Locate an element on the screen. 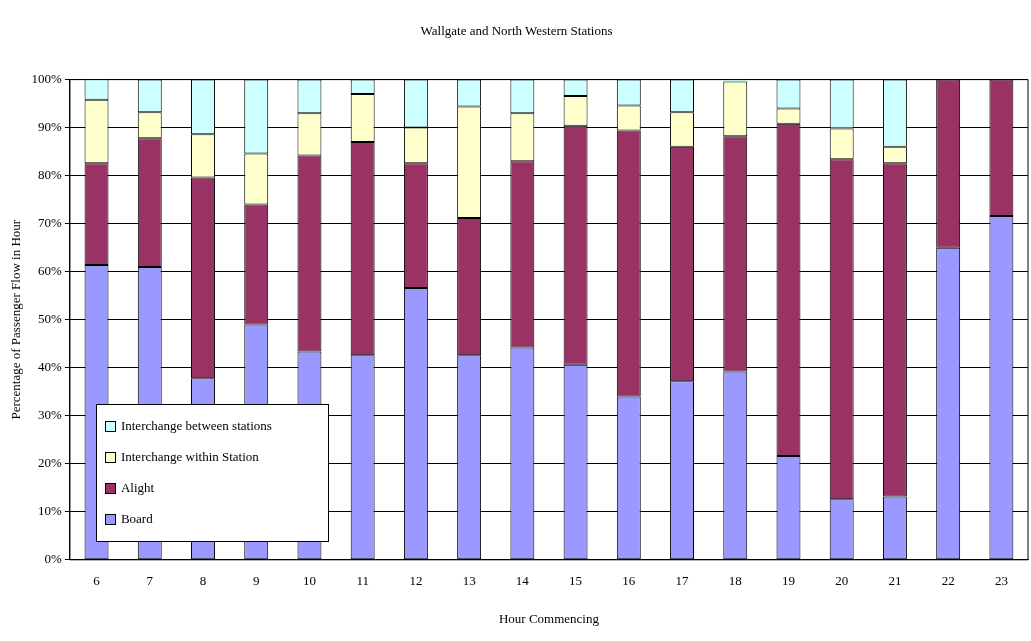  y-tick-label: 0% is located at coordinates (53, 559).